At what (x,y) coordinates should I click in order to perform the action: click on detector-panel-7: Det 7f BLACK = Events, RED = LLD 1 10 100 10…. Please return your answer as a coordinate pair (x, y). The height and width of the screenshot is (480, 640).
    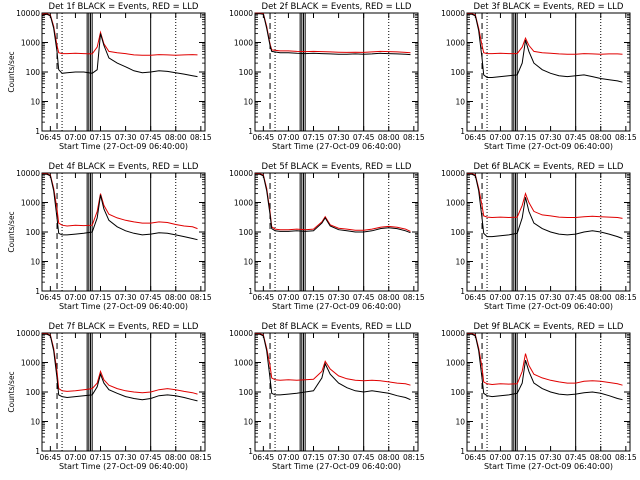
    Looking at the image, I should click on (109, 396).